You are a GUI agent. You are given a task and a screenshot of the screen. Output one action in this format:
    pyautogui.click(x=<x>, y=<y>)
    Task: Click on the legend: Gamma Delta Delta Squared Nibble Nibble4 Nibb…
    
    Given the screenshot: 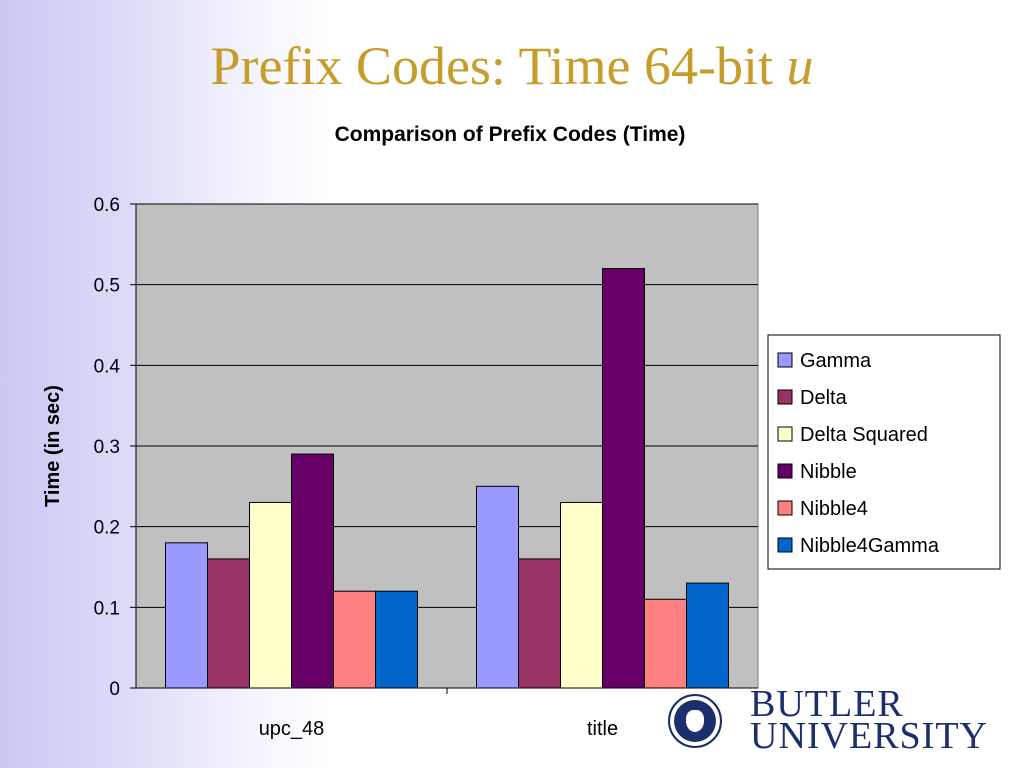 What is the action you would take?
    pyautogui.click(x=884, y=452)
    